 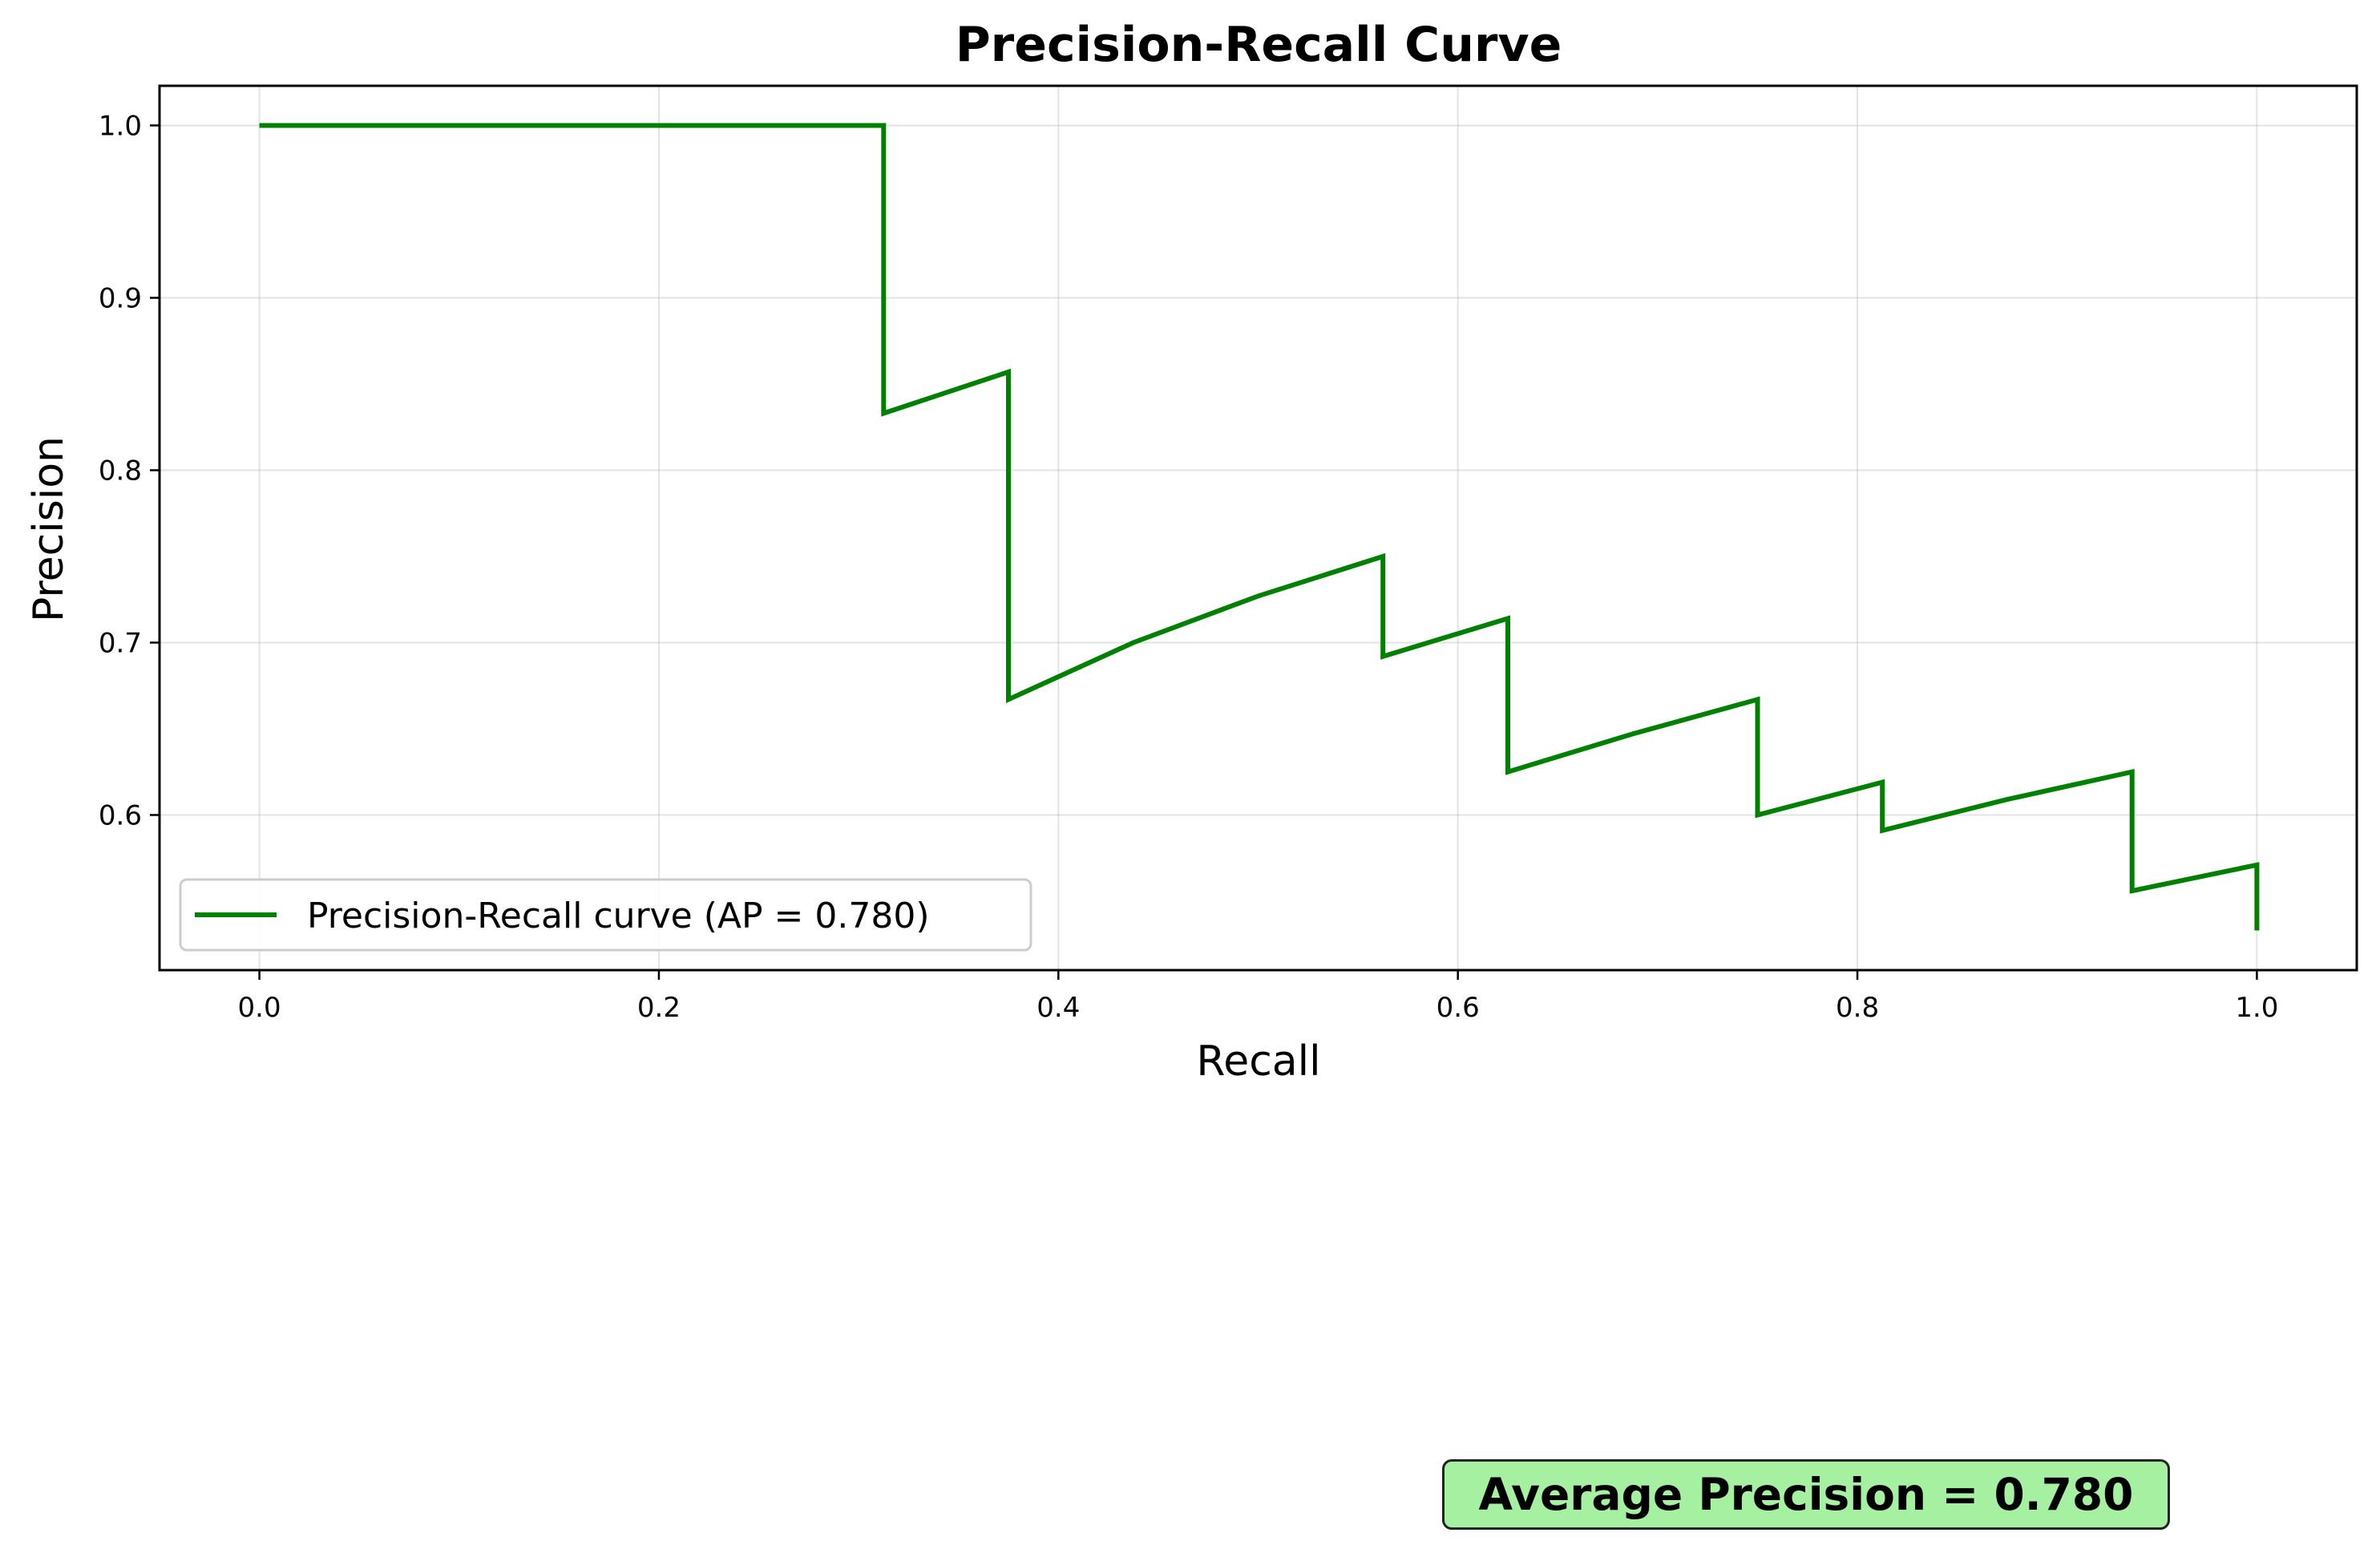 I want to click on x-tick-label: 0.2, so click(x=659, y=1008).